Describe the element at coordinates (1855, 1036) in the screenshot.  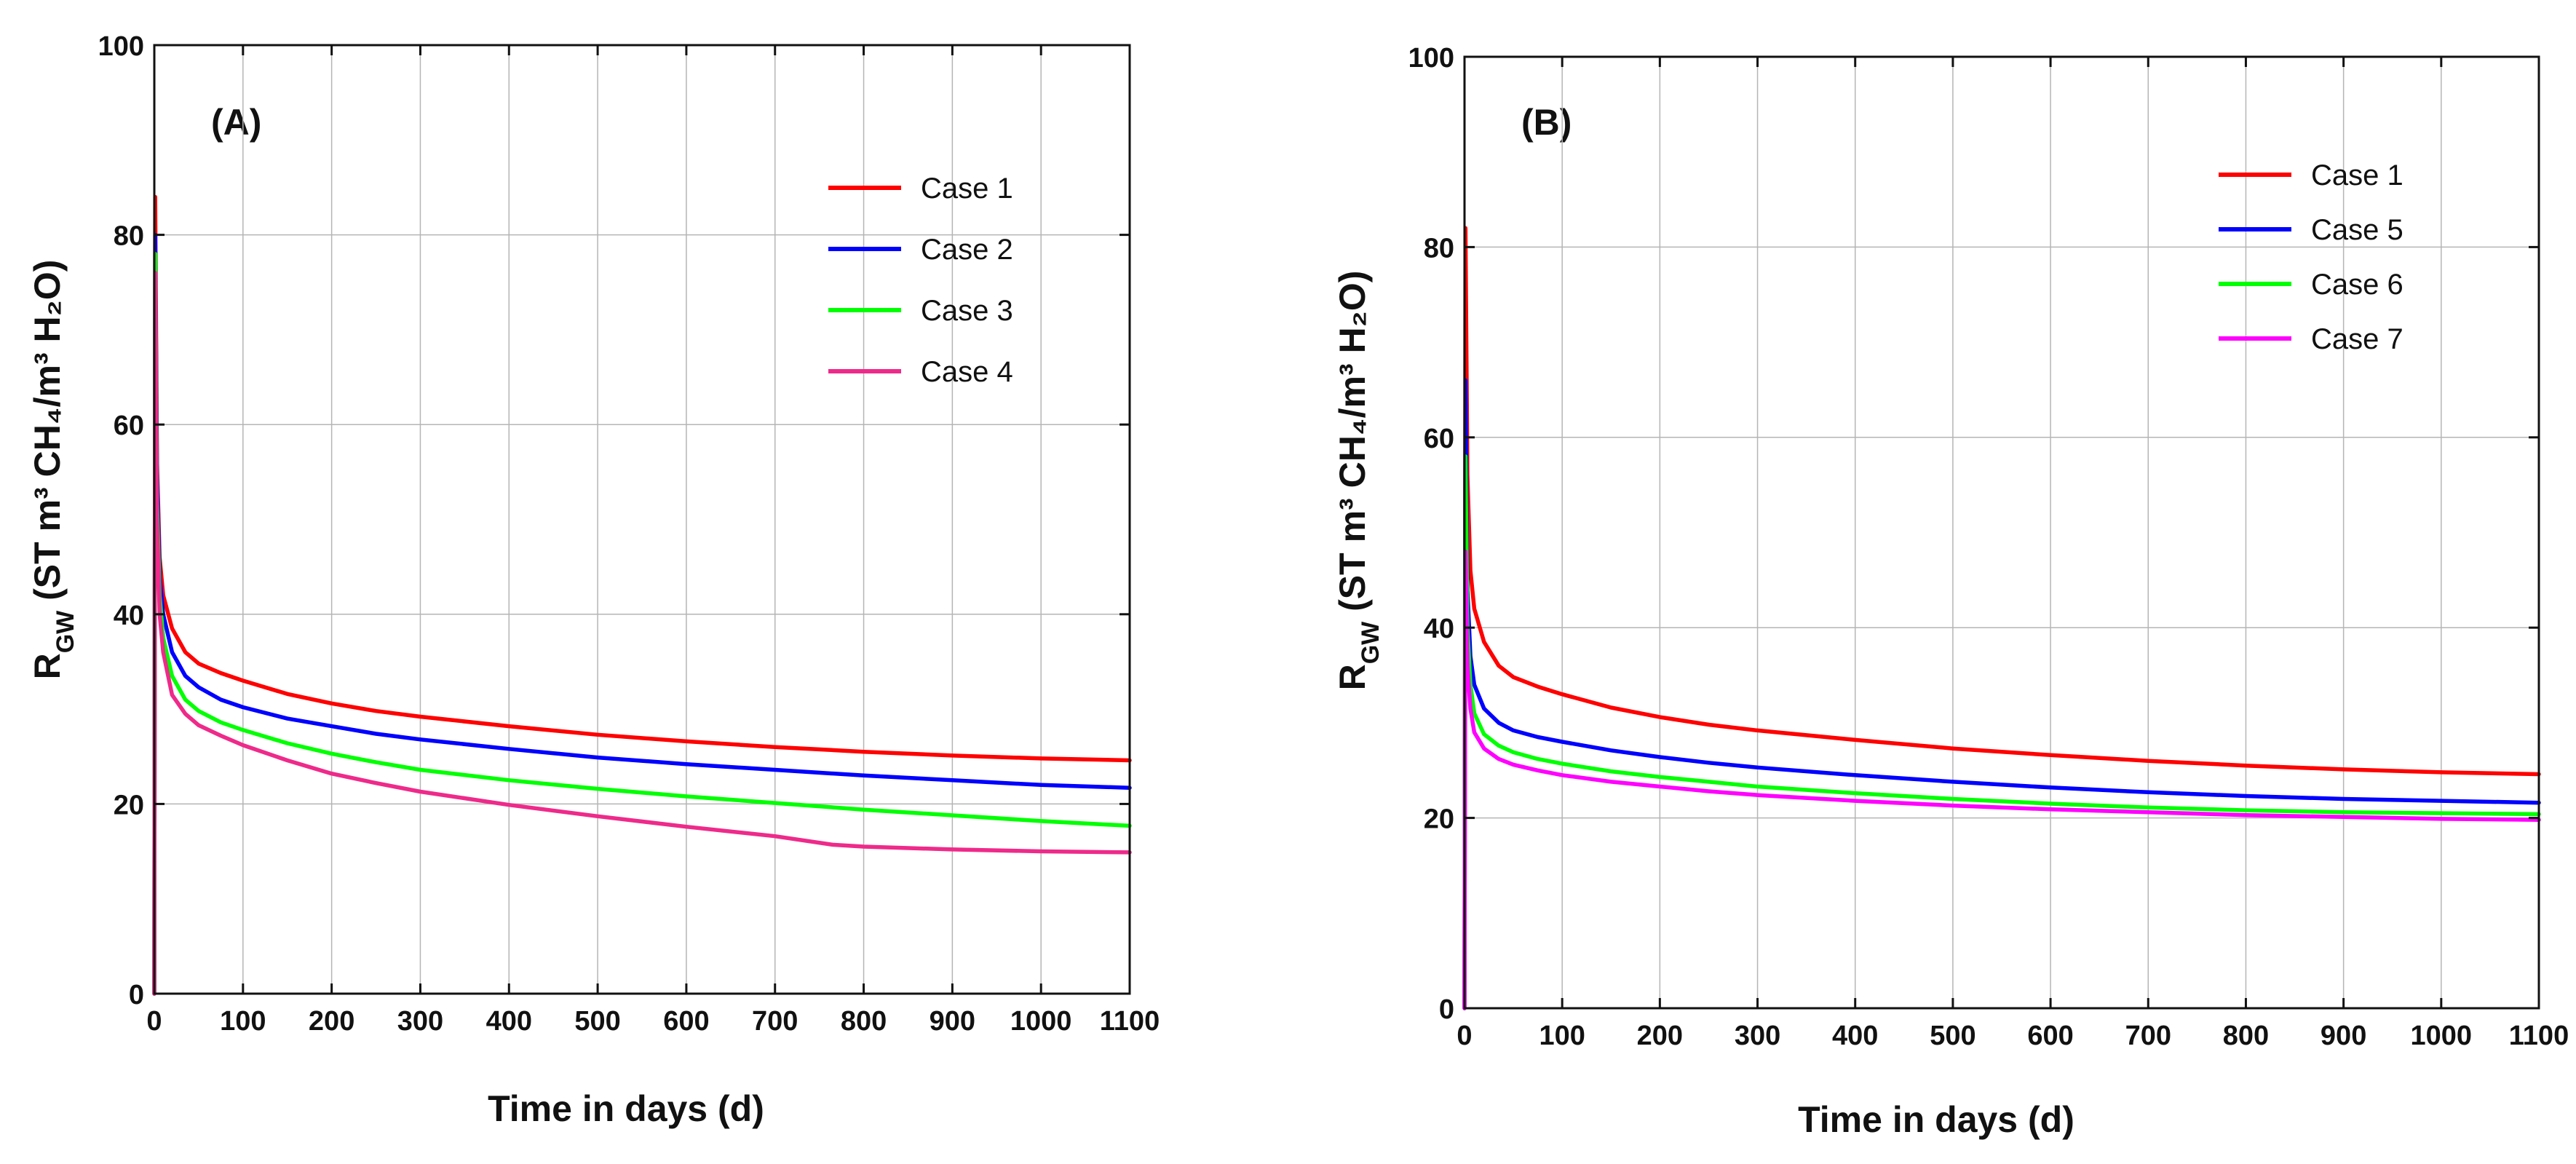
I see `panel-b-x-tick-label-4: 400` at that location.